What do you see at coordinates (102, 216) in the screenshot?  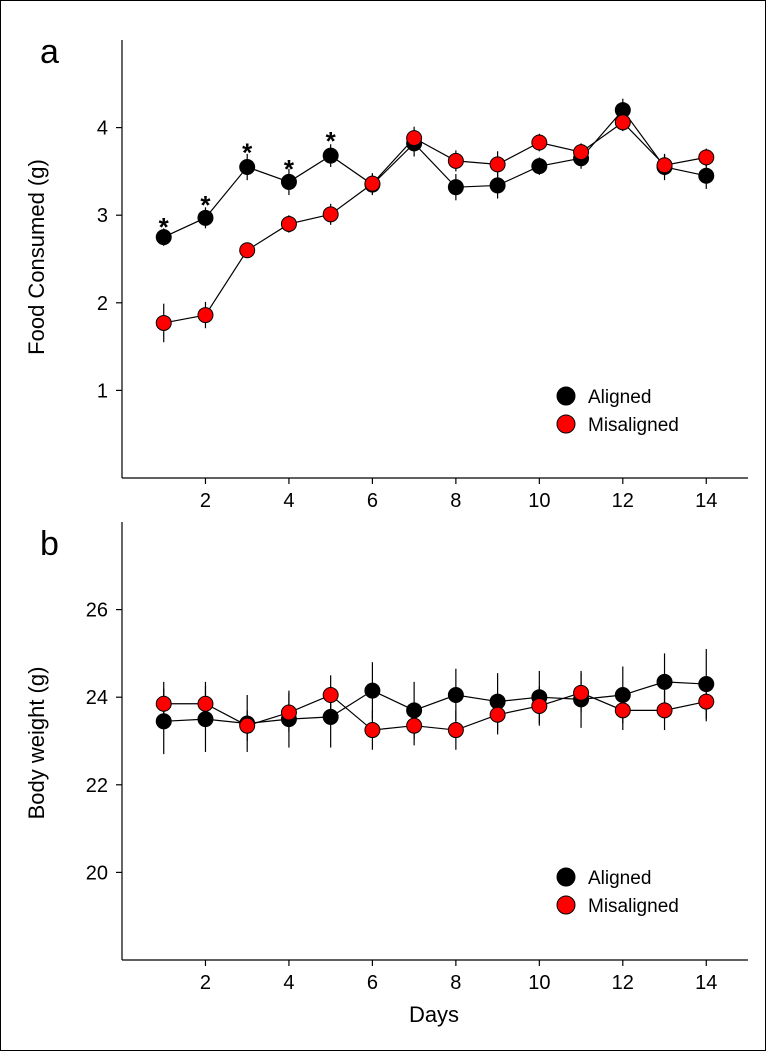 I see `y-tick-label-a: 3` at bounding box center [102, 216].